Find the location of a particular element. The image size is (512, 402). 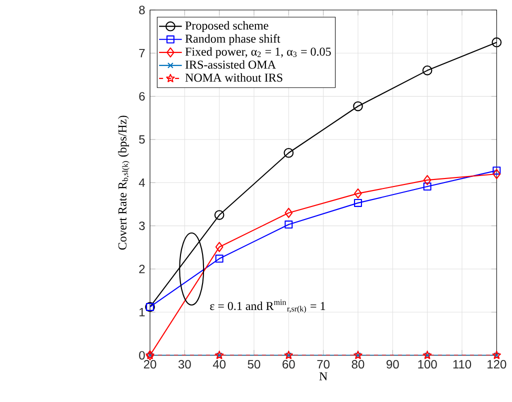

y-tick-label: 2 is located at coordinates (142, 269).